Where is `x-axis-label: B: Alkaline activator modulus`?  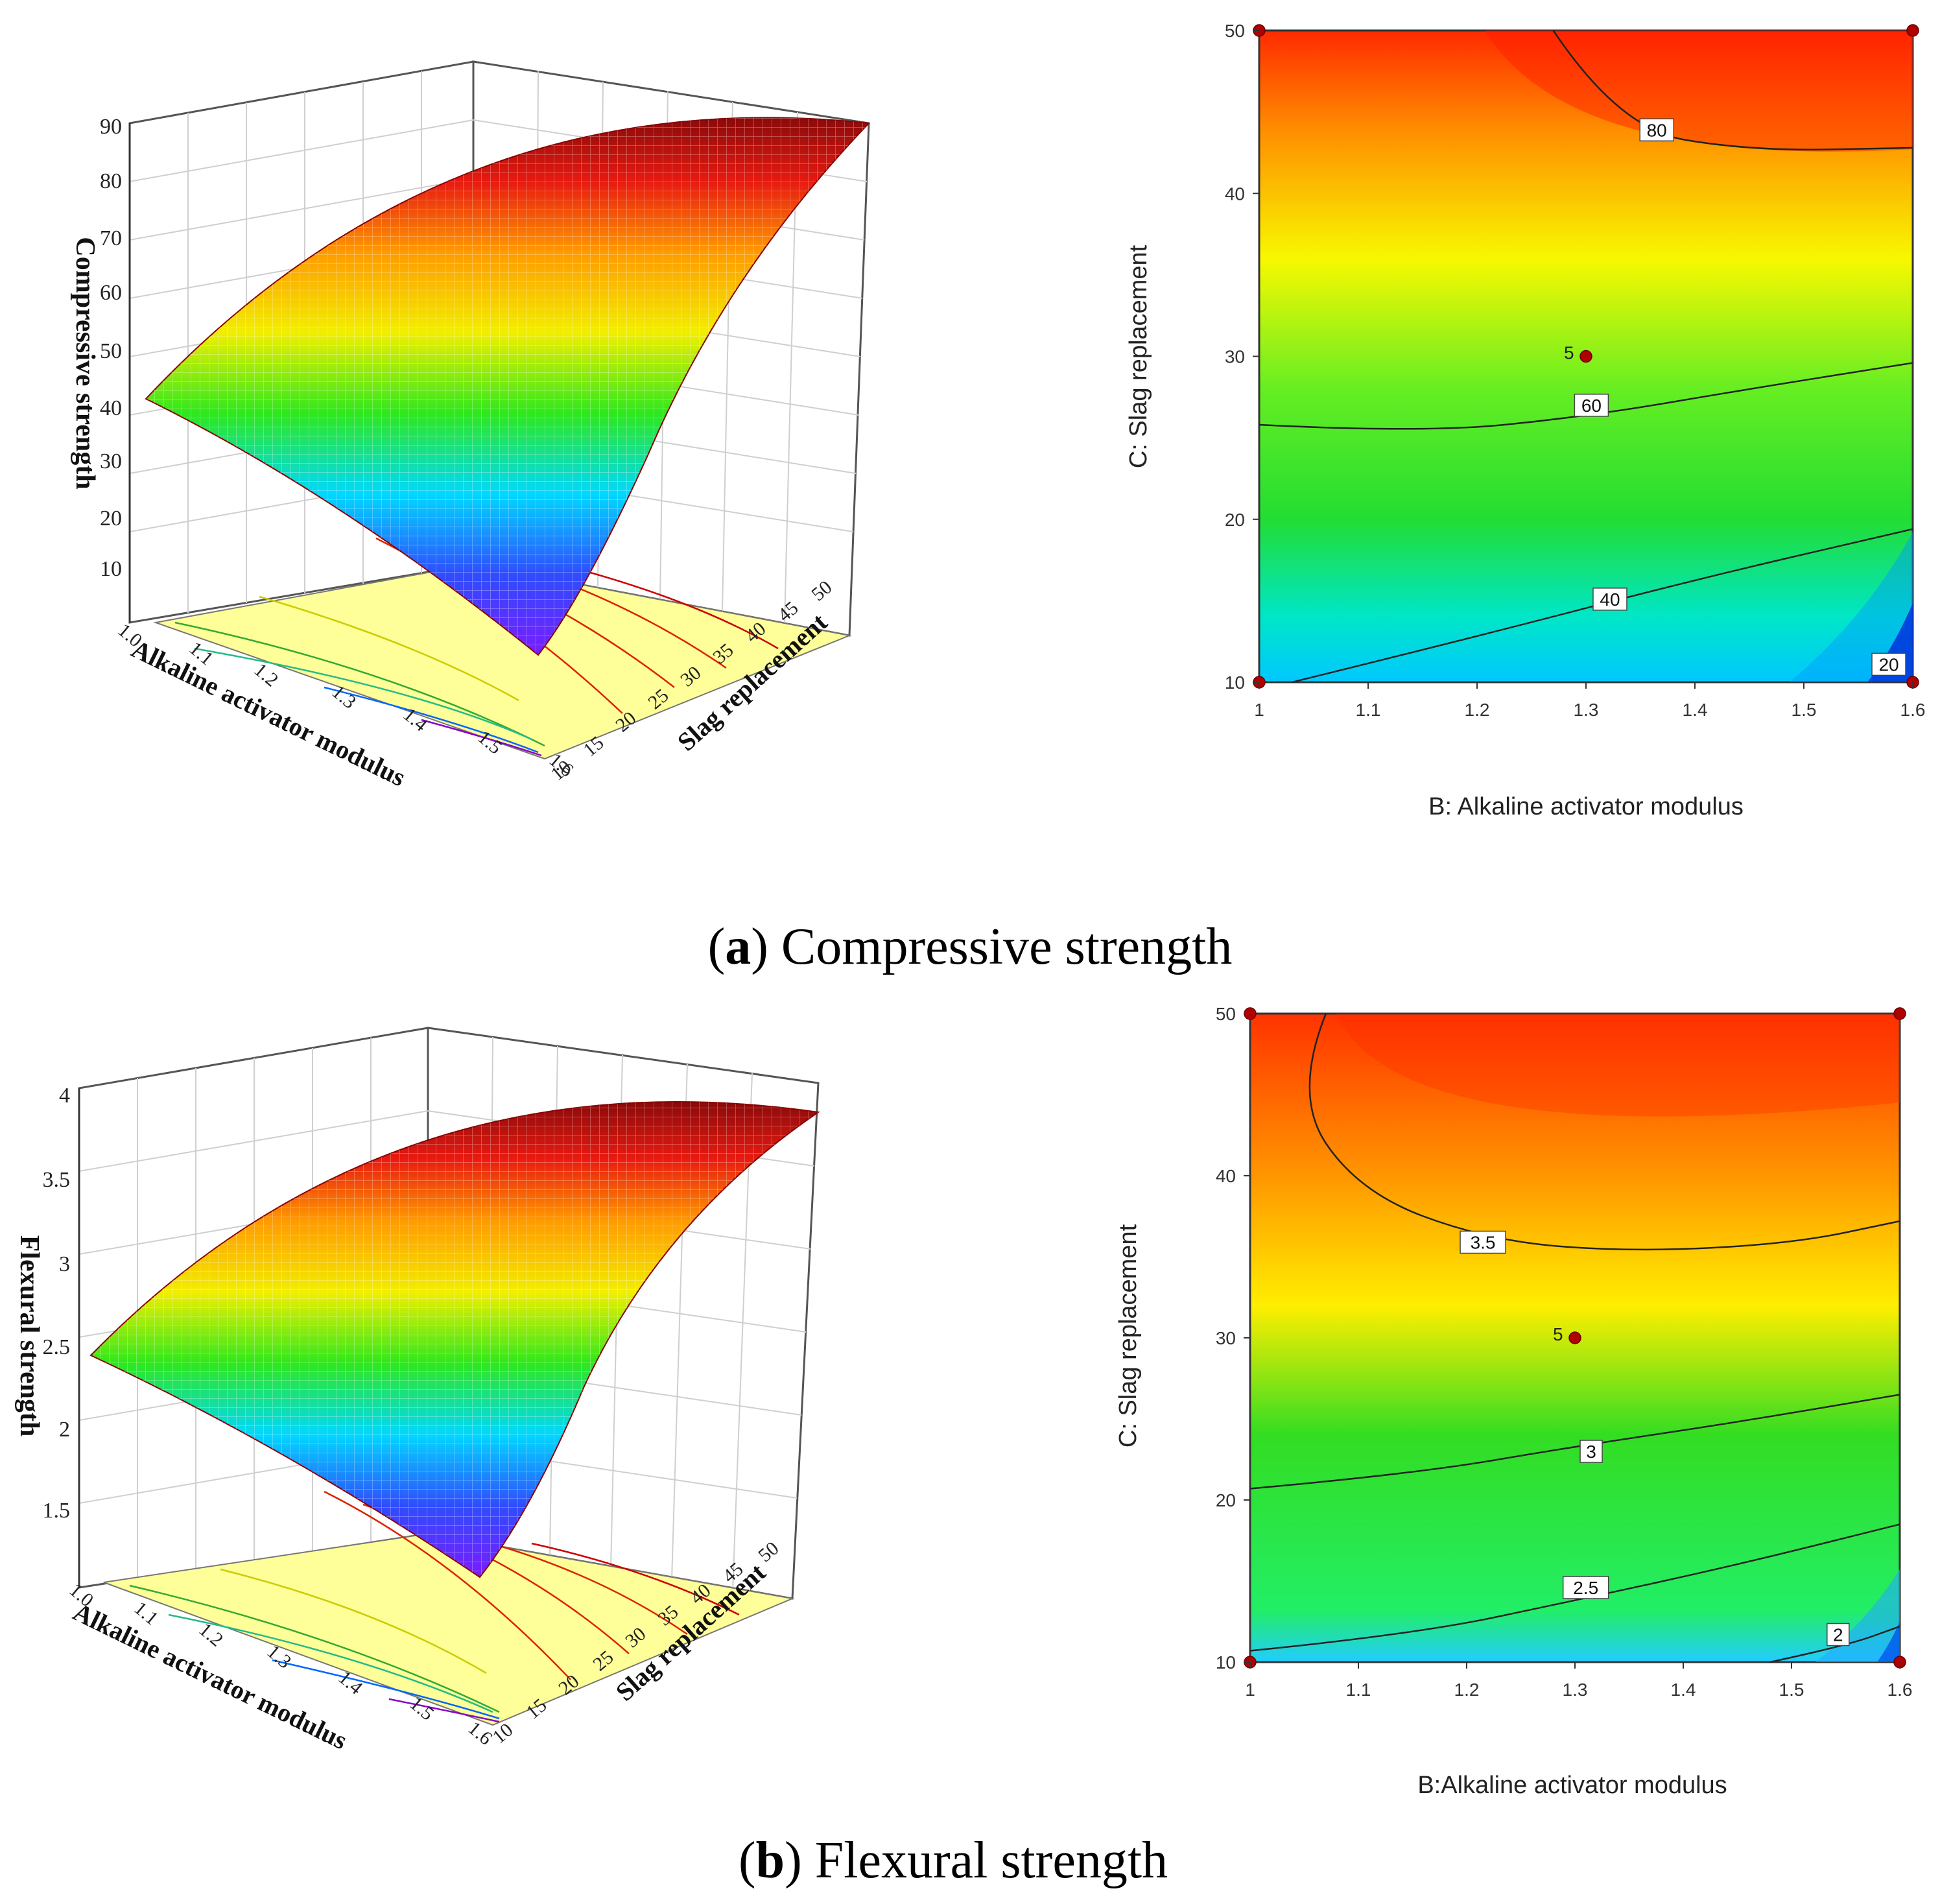 x-axis-label: B: Alkaline activator modulus is located at coordinates (1586, 806).